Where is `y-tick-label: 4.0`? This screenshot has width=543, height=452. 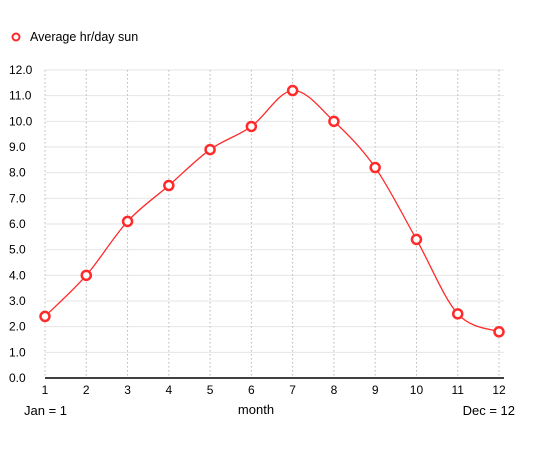 y-tick-label: 4.0 is located at coordinates (17, 275).